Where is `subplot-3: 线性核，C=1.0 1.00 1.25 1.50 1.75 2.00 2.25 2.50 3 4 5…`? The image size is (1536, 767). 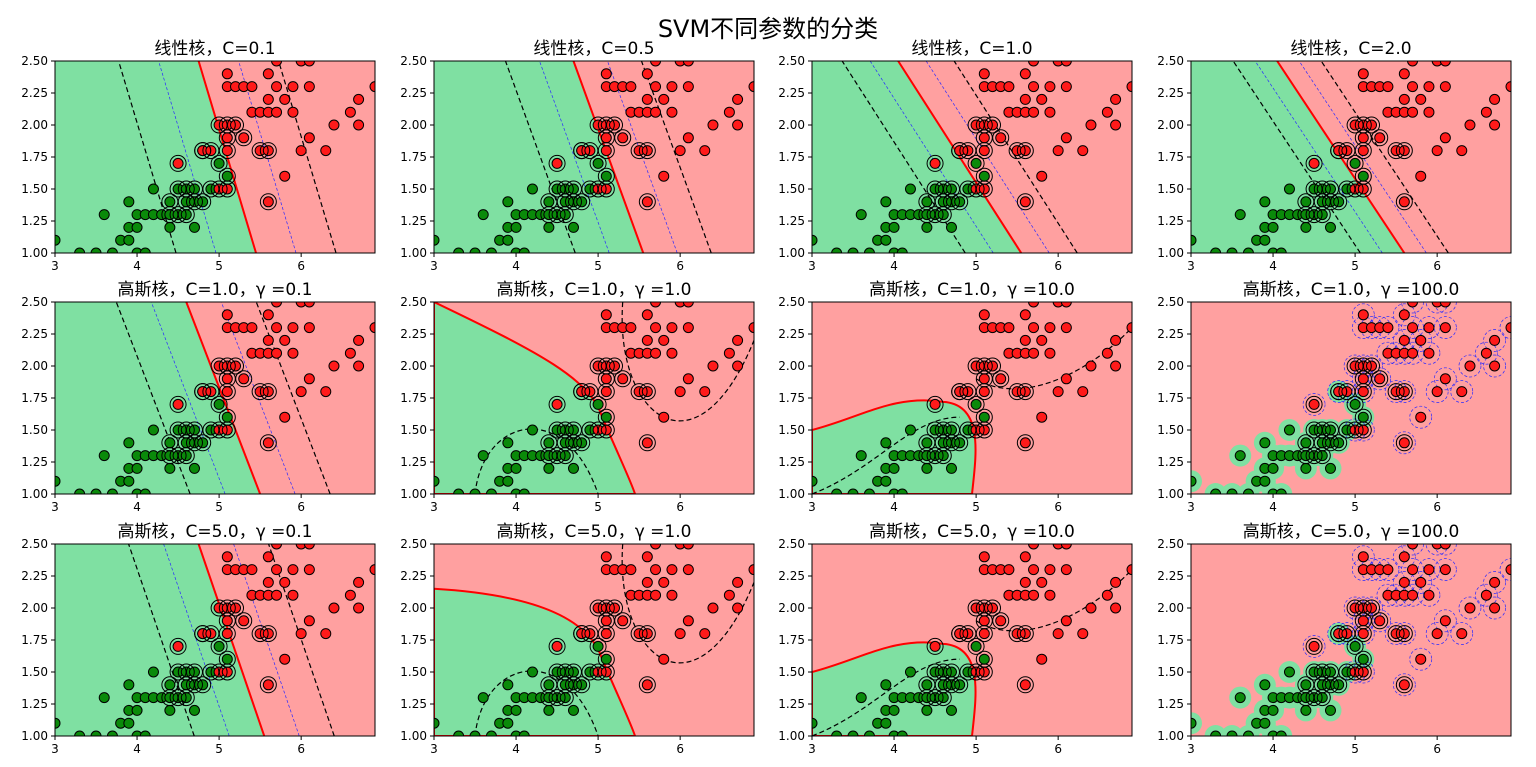
subplot-3: 线性核，C=1.0 1.00 1.25 1.50 1.75 2.00 2.25 2.50 3 4 5… is located at coordinates (955, 156).